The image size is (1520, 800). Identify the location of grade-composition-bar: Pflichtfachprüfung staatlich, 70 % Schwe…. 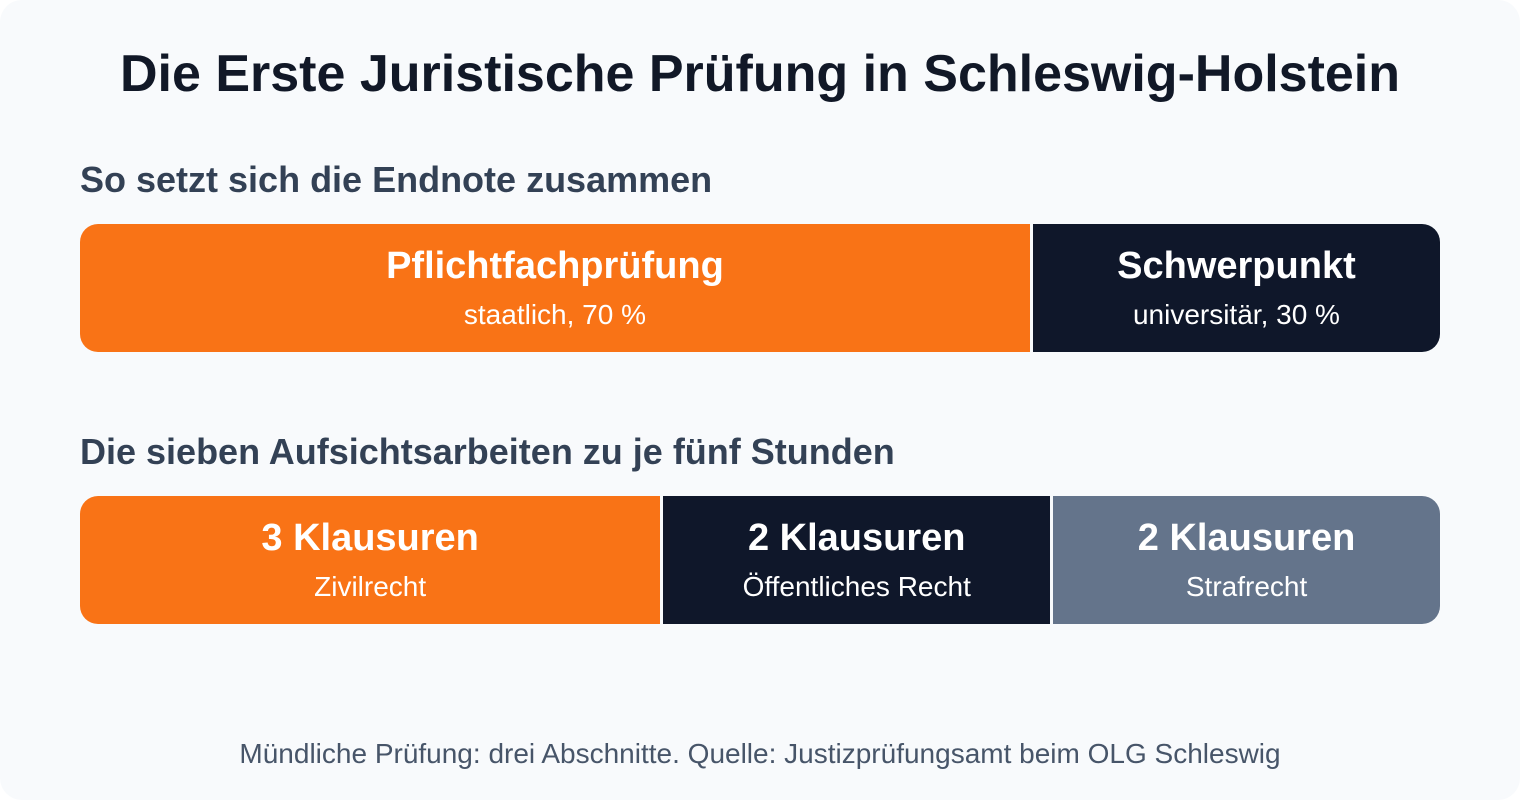
(760, 288).